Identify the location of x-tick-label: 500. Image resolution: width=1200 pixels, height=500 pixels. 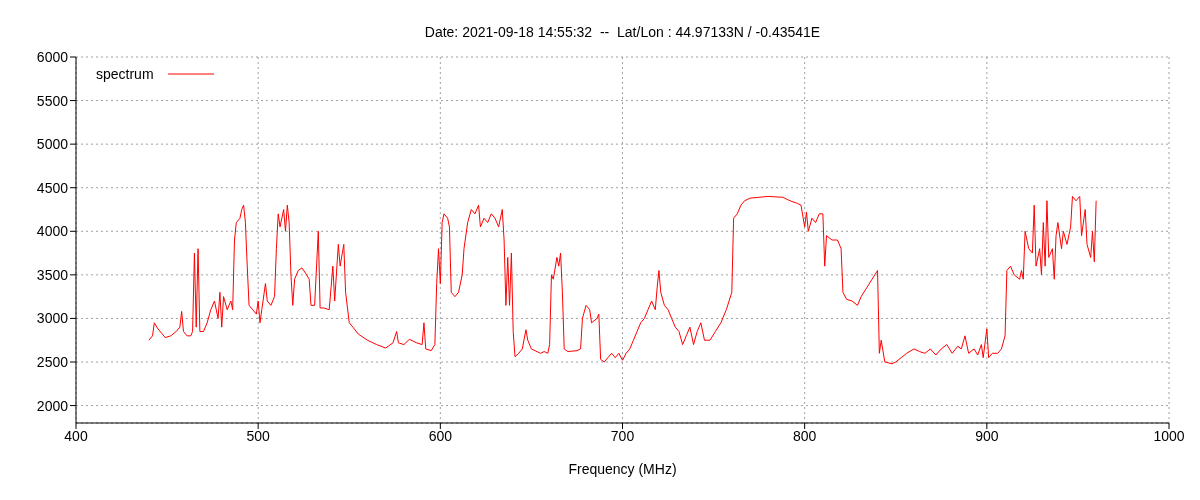
(258, 435).